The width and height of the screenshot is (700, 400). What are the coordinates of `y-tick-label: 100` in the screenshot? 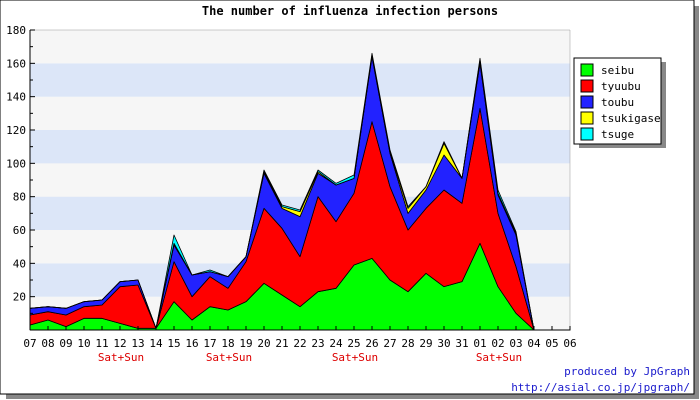 It's located at (16, 163).